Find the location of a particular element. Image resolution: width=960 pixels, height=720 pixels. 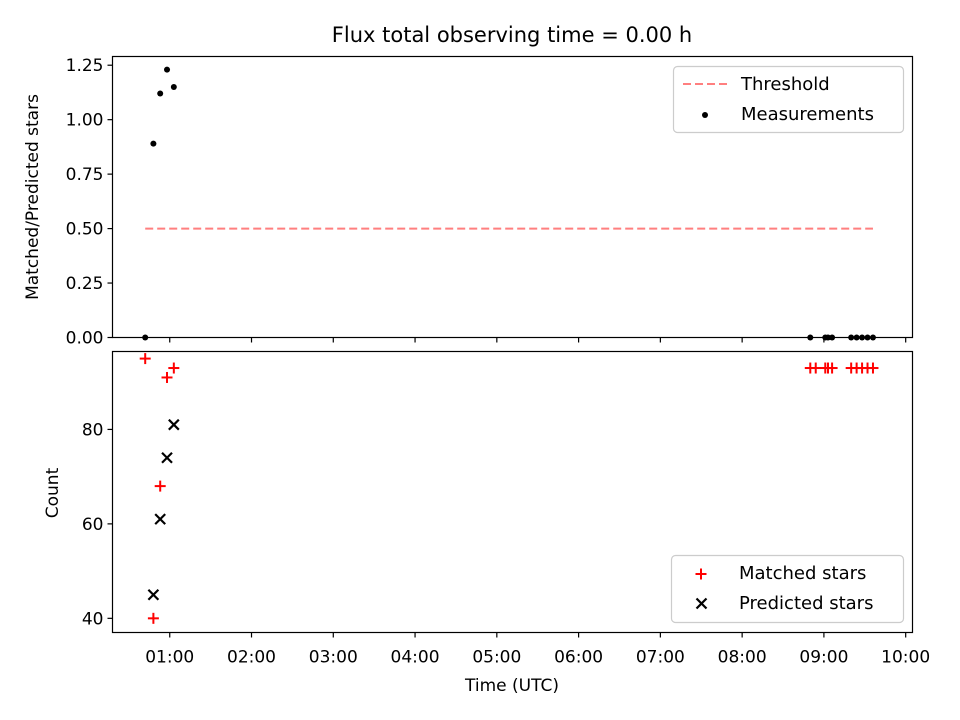

x-tick-label: 08:00 is located at coordinates (742, 658).